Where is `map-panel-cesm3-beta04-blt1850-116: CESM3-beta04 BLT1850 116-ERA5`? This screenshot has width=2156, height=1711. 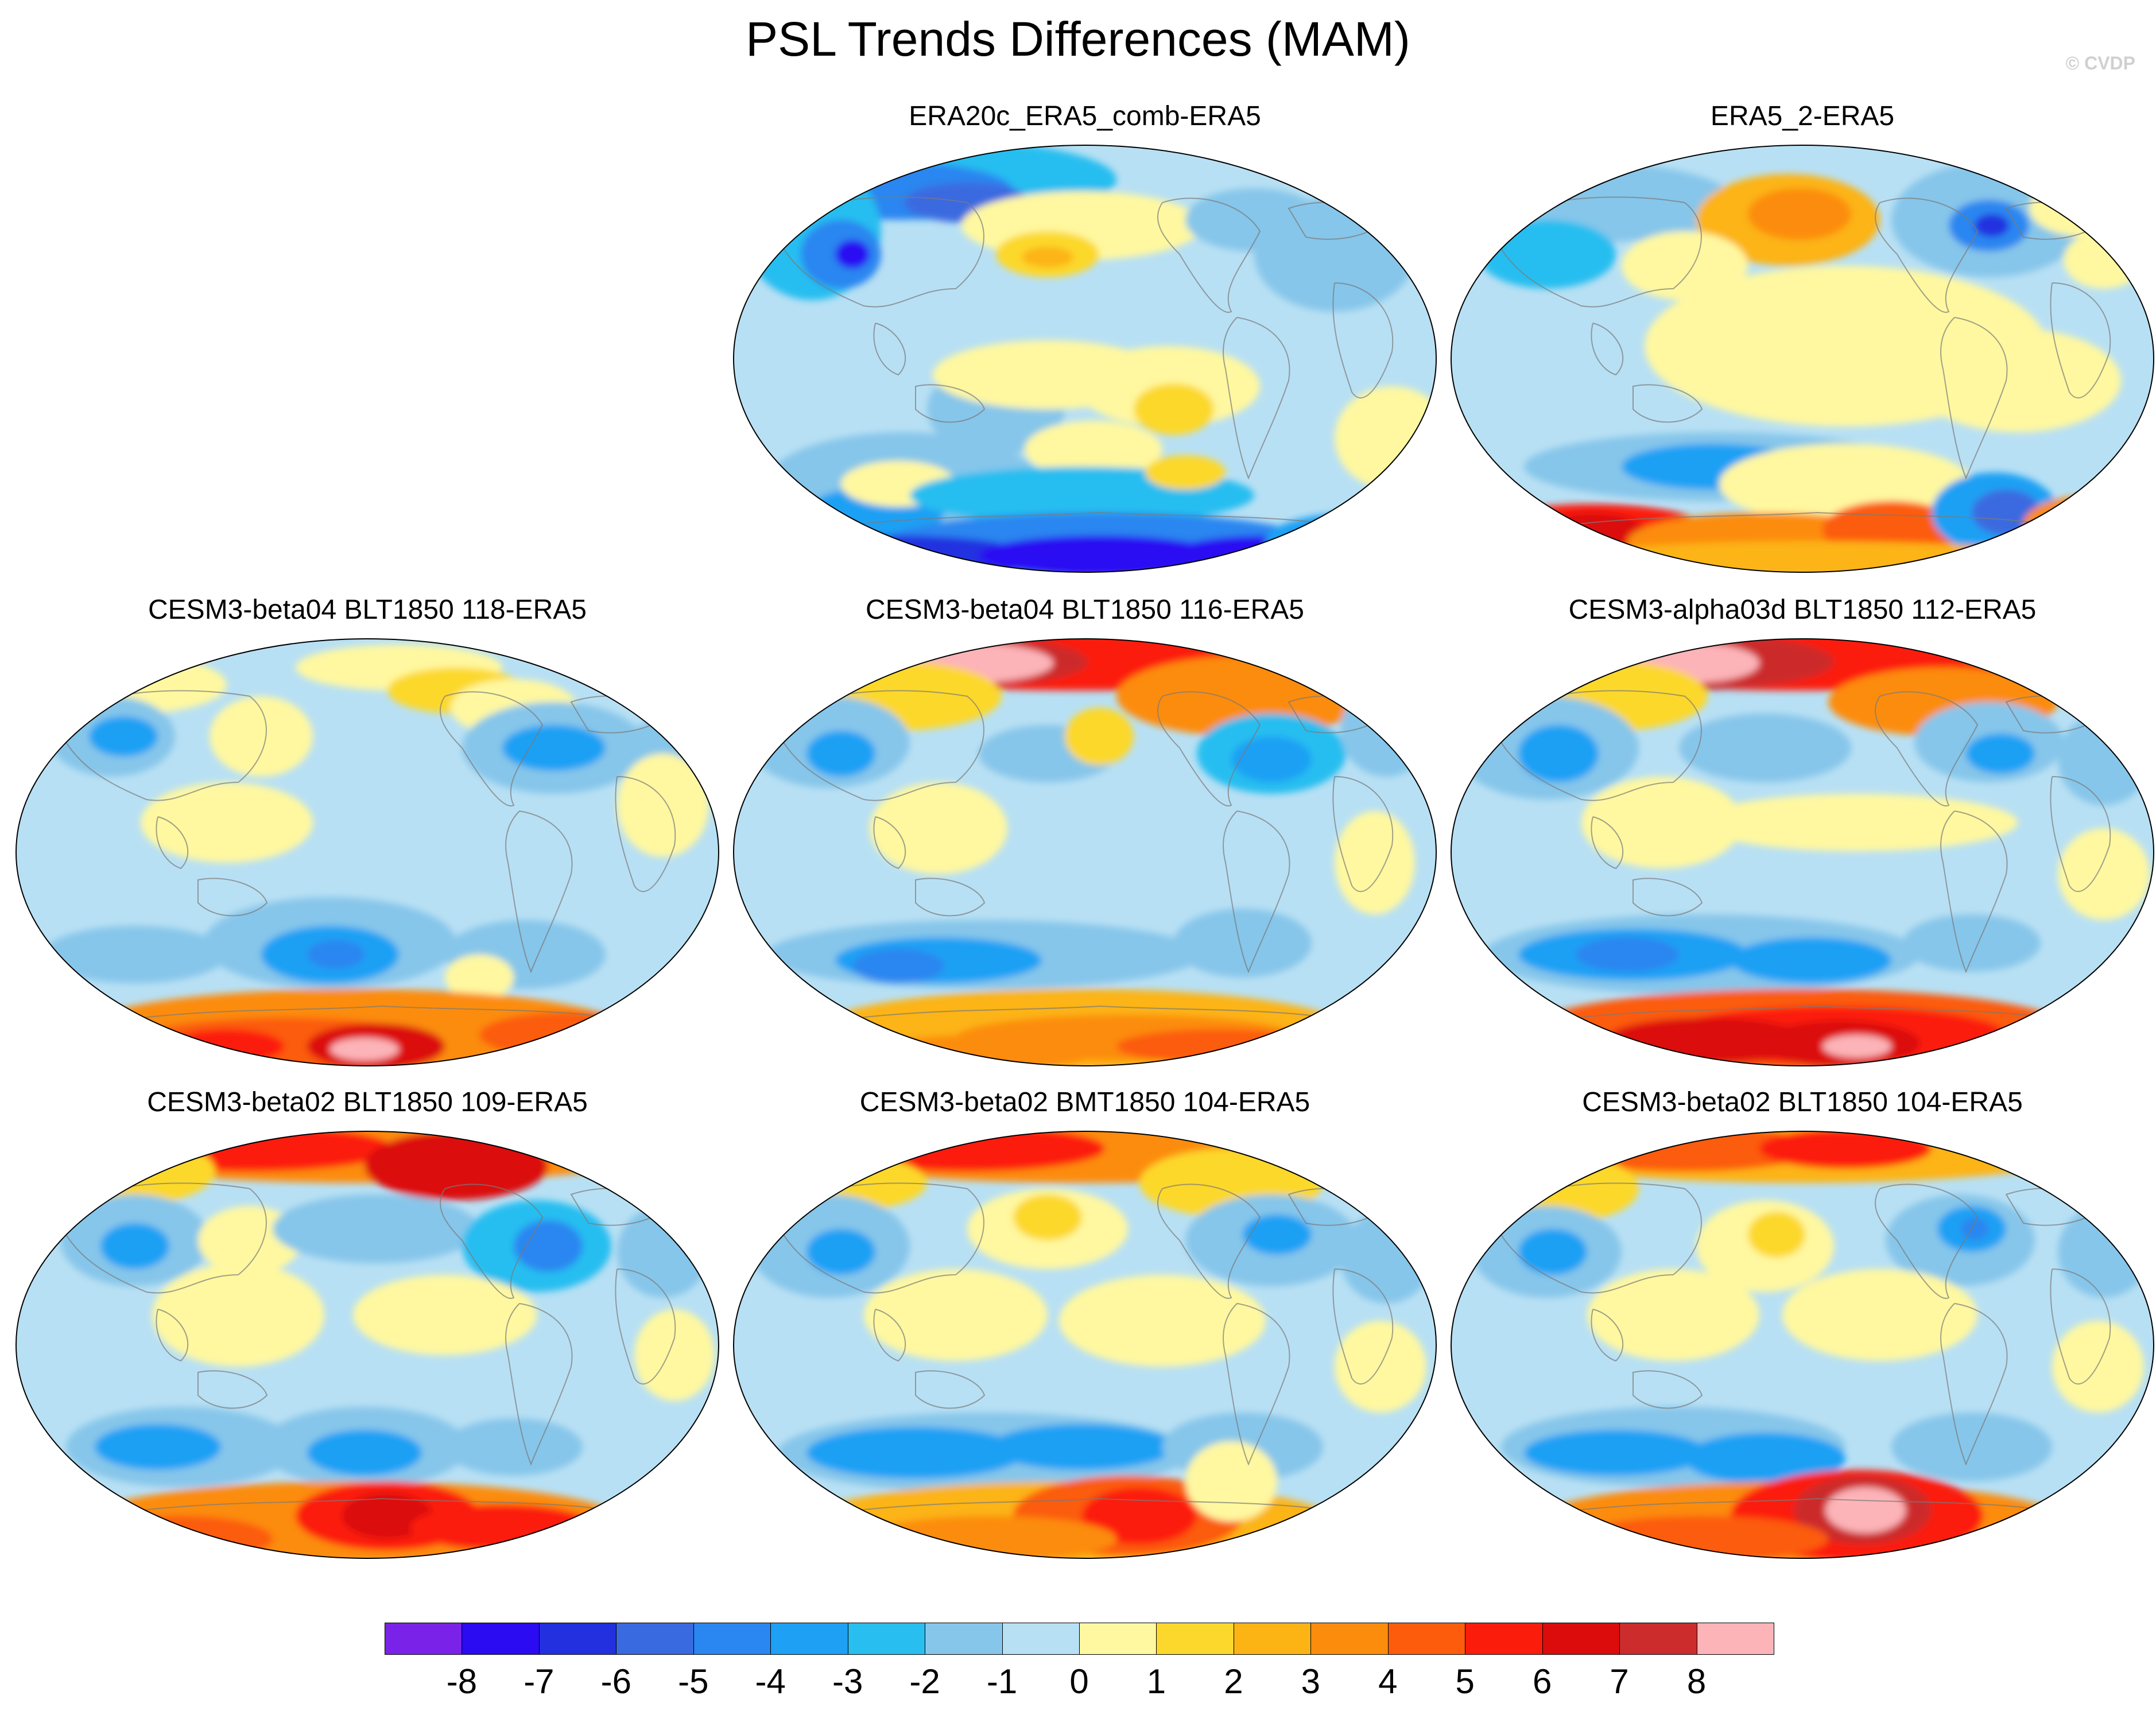 map-panel-cesm3-beta04-blt1850-116: CESM3-beta04 BLT1850 116-ERA5 is located at coordinates (1085, 841).